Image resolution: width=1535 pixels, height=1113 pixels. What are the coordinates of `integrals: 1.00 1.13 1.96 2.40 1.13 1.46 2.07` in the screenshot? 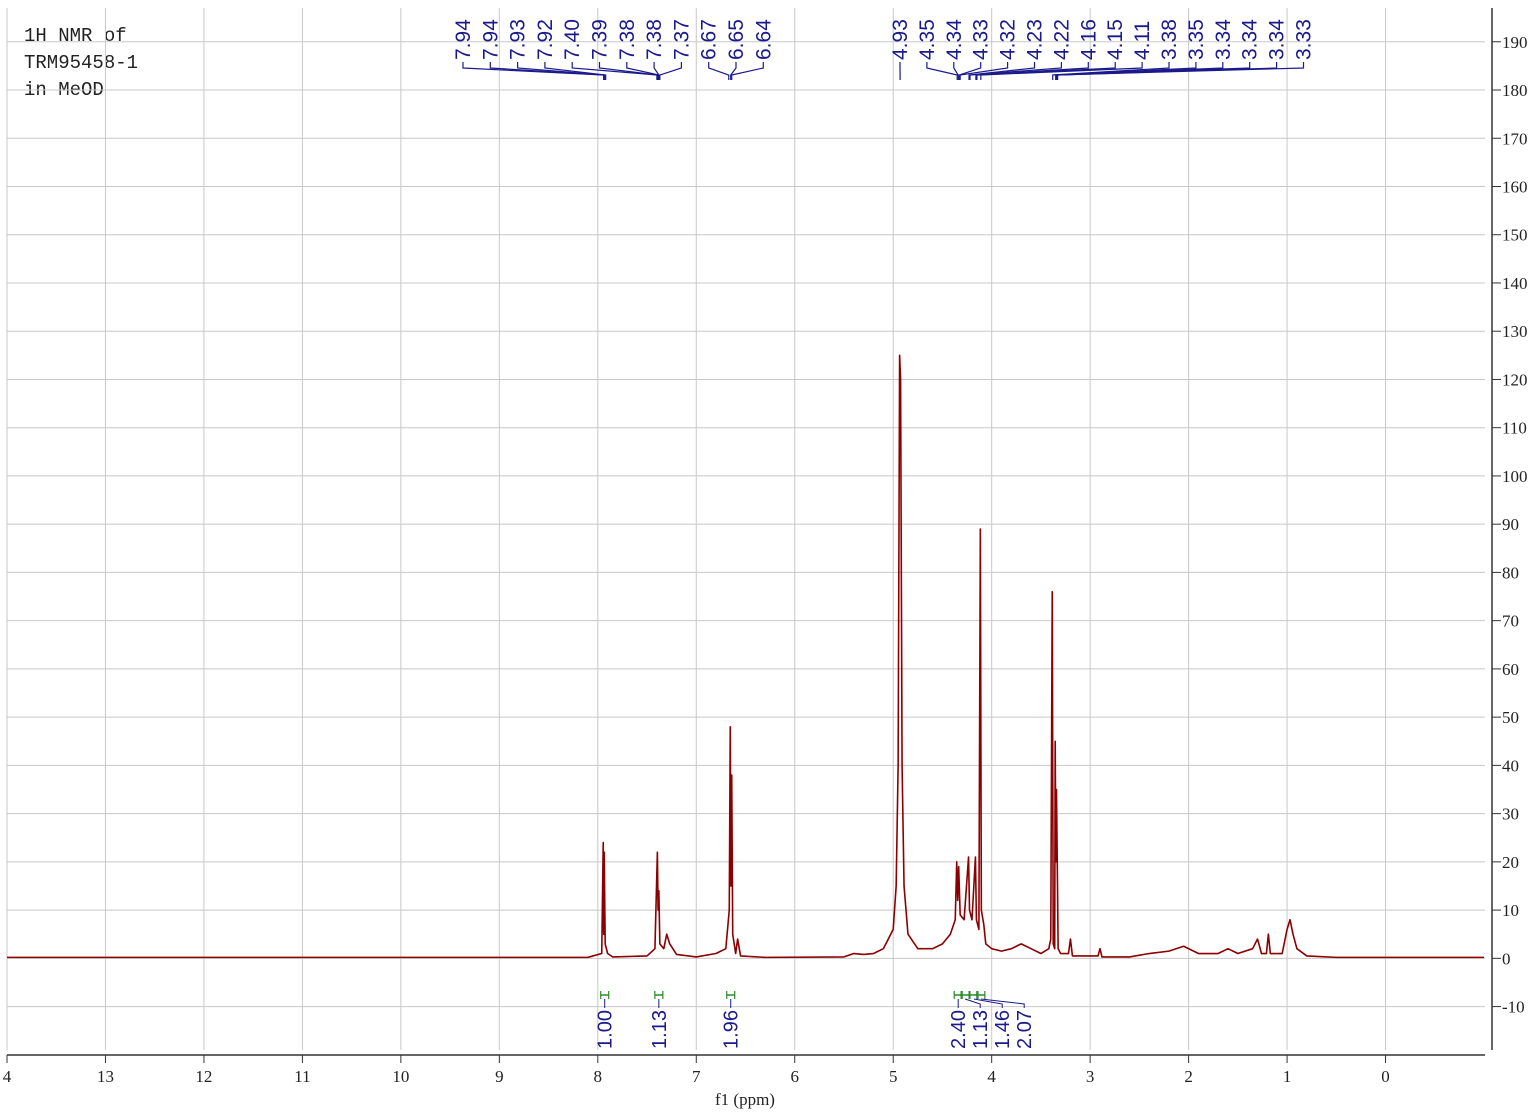 It's located at (815, 1020).